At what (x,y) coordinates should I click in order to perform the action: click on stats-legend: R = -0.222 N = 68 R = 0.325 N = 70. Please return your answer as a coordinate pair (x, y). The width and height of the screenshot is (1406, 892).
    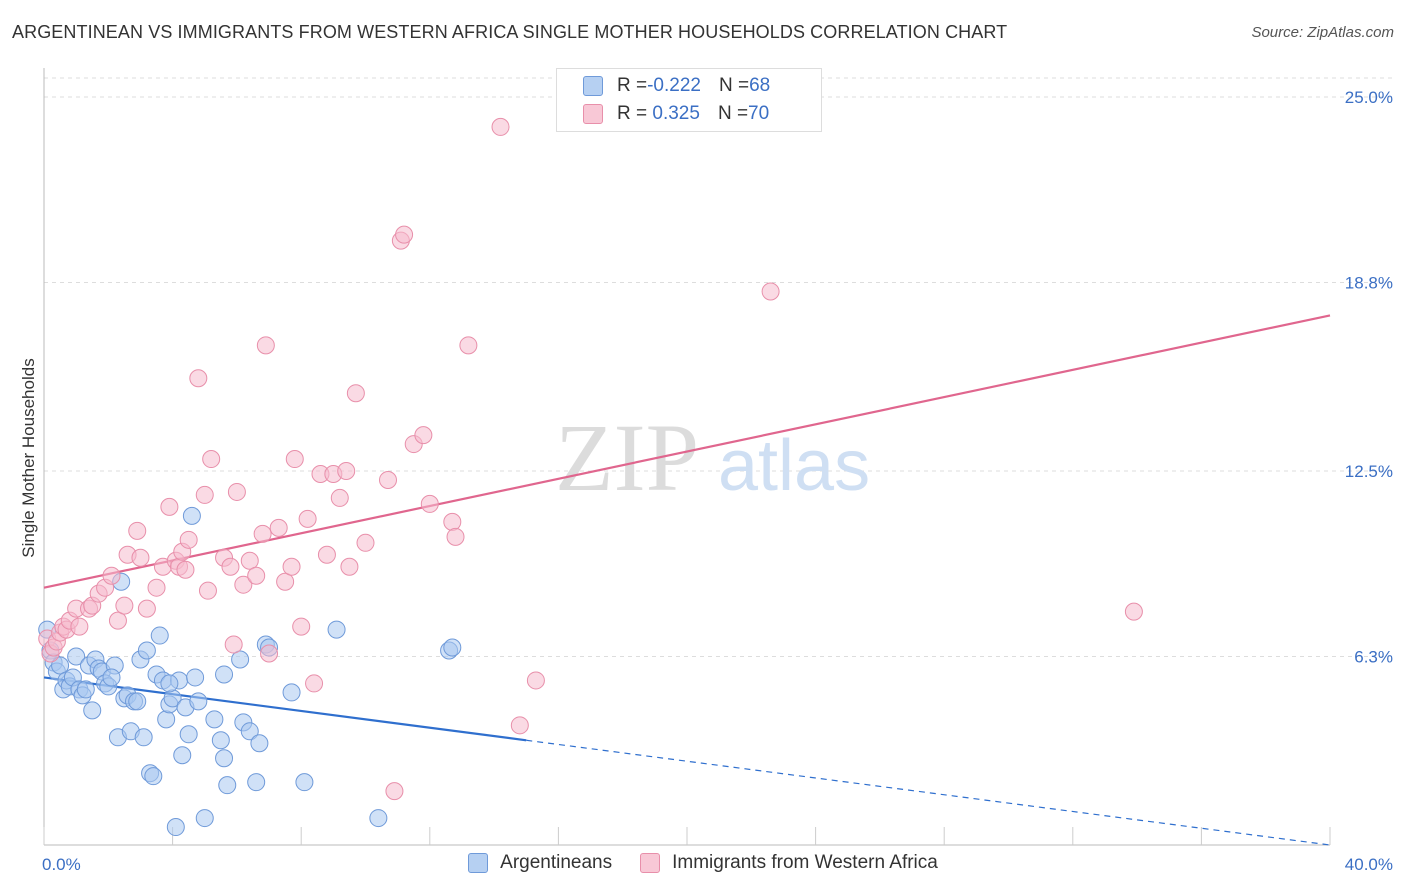
    Looking at the image, I should click on (689, 100).